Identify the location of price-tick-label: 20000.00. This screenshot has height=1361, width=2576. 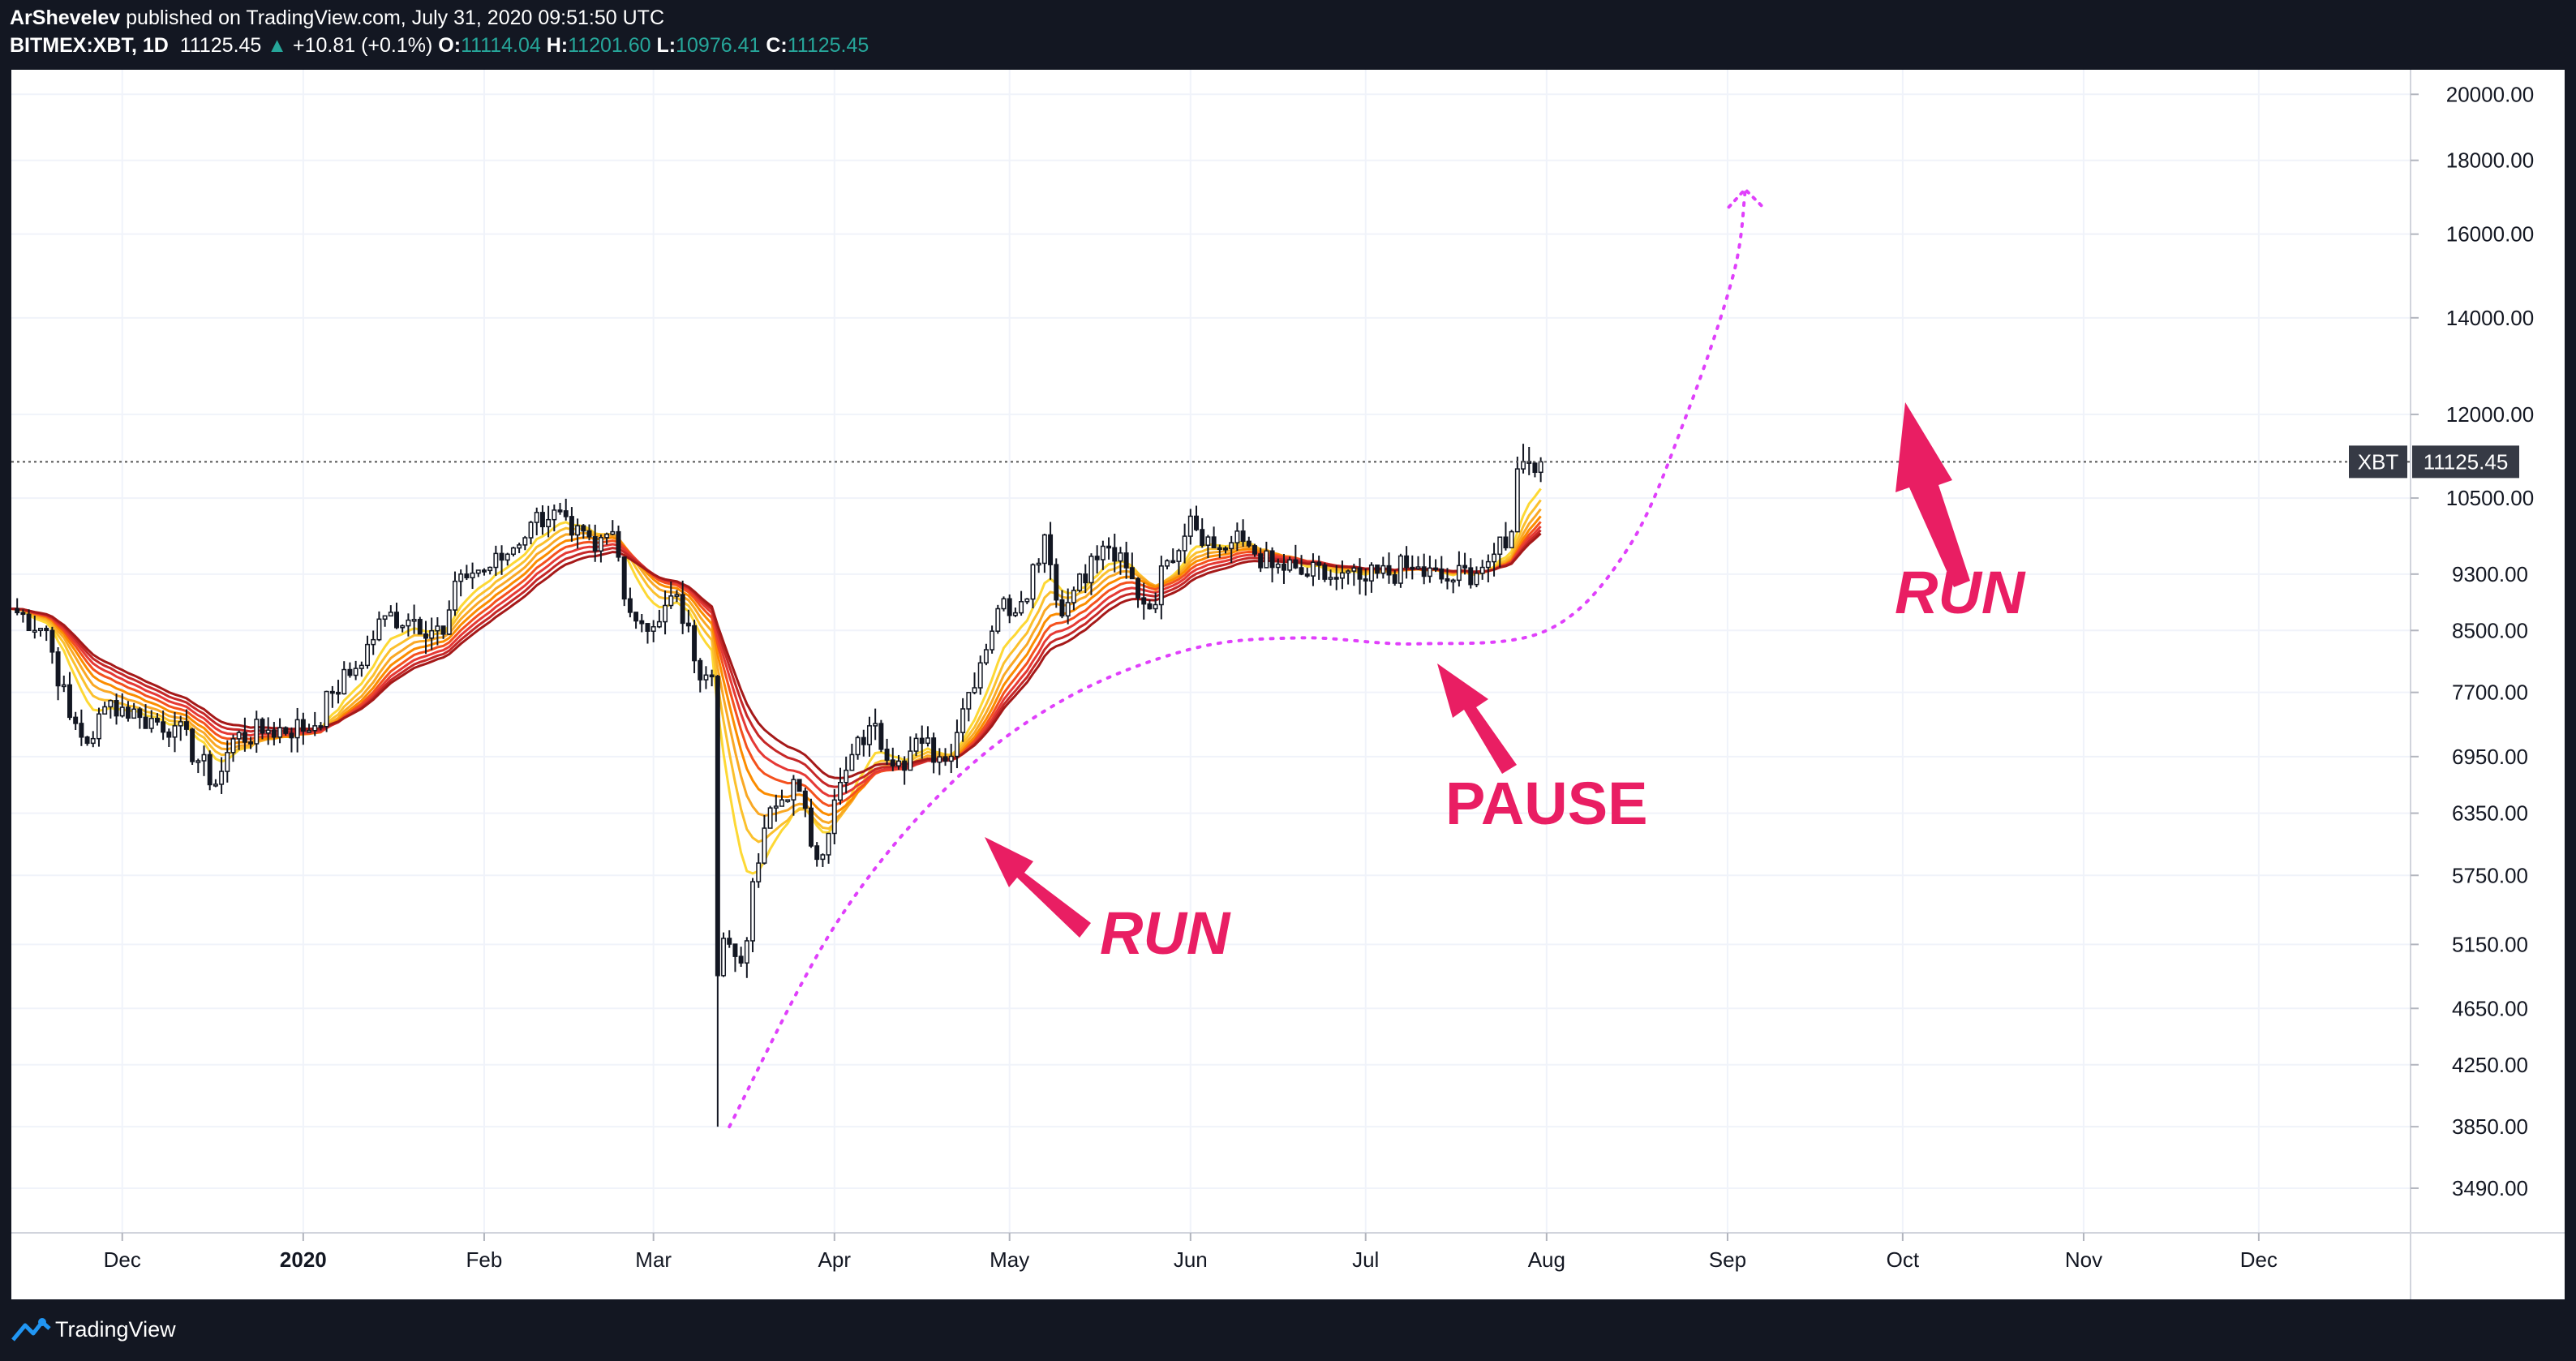
(2490, 94).